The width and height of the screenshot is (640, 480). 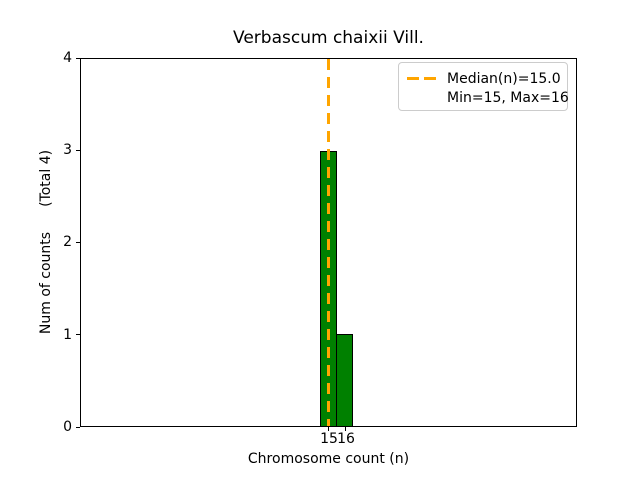 I want to click on y-tick-label-2: 2, so click(x=67, y=242).